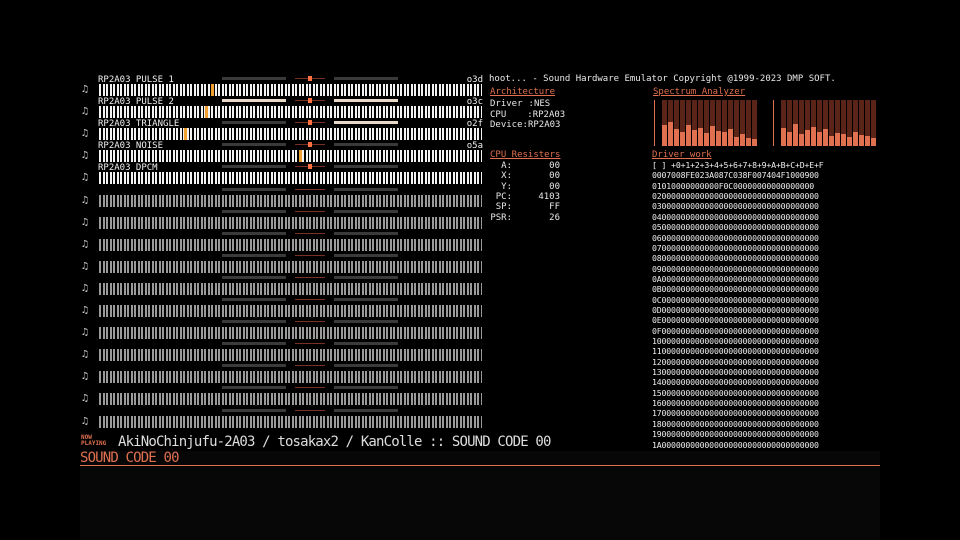 The height and width of the screenshot is (540, 960). What do you see at coordinates (735, 413) in the screenshot?
I see `memory-row: 17000000000000000000000000000000000` at bounding box center [735, 413].